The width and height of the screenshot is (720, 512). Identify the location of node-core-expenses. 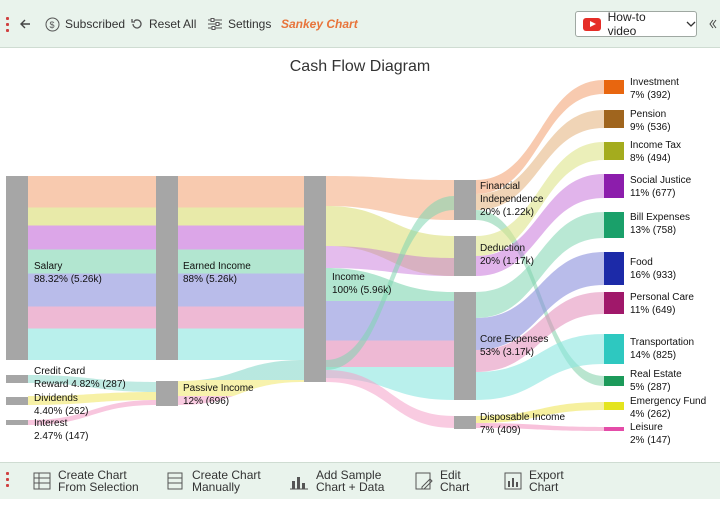
(465, 346).